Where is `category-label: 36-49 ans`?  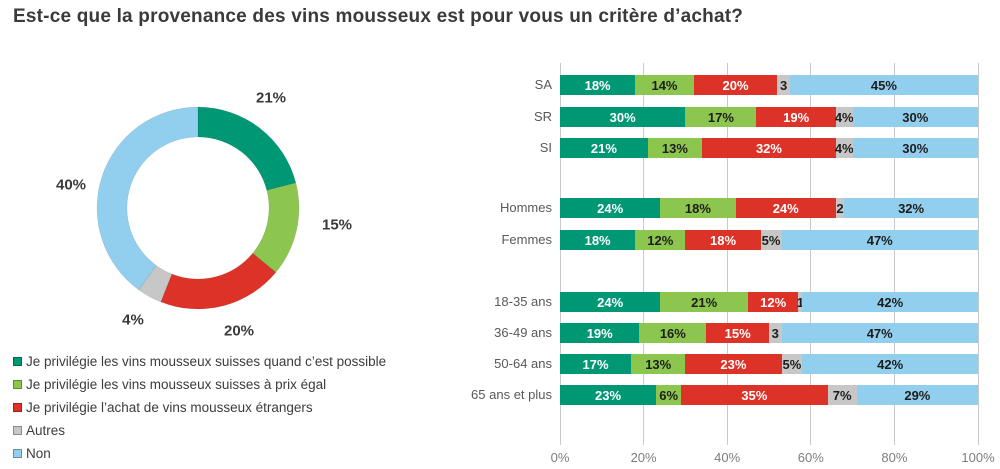 category-label: 36-49 ans is located at coordinates (523, 332).